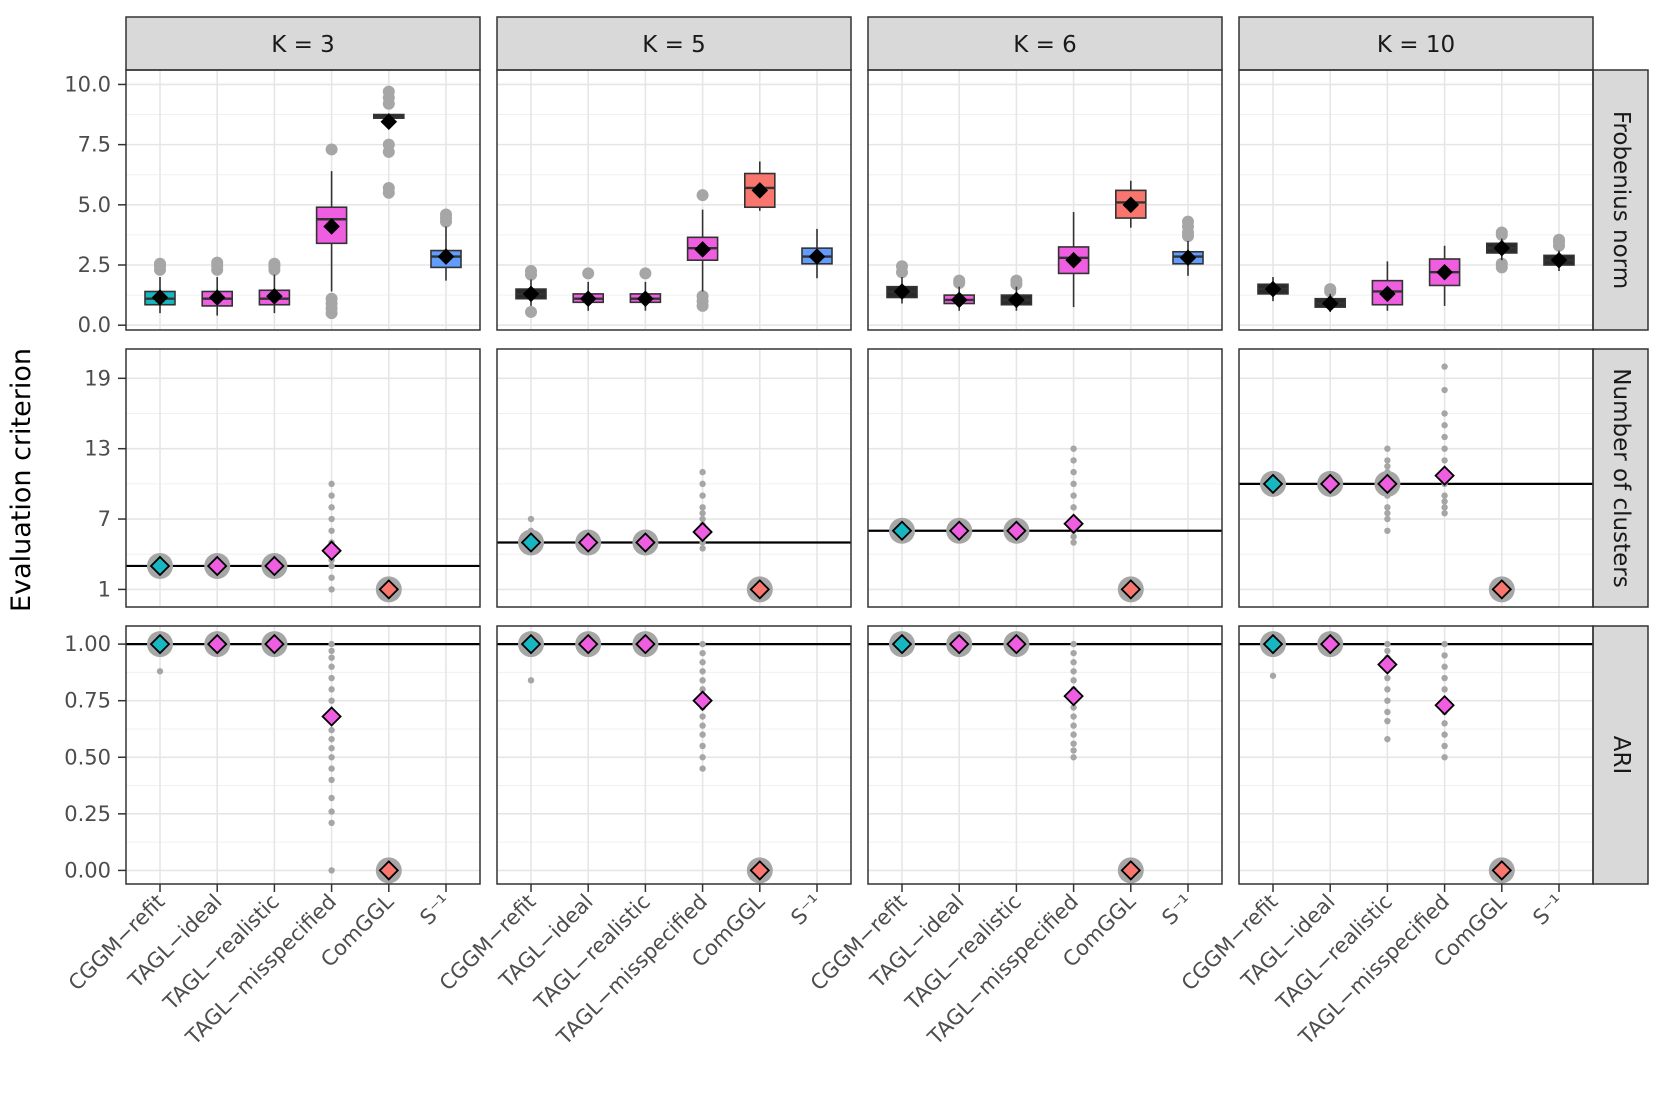  Describe the element at coordinates (87, 757) in the screenshot. I see `y-tick-label: 0.50` at that location.